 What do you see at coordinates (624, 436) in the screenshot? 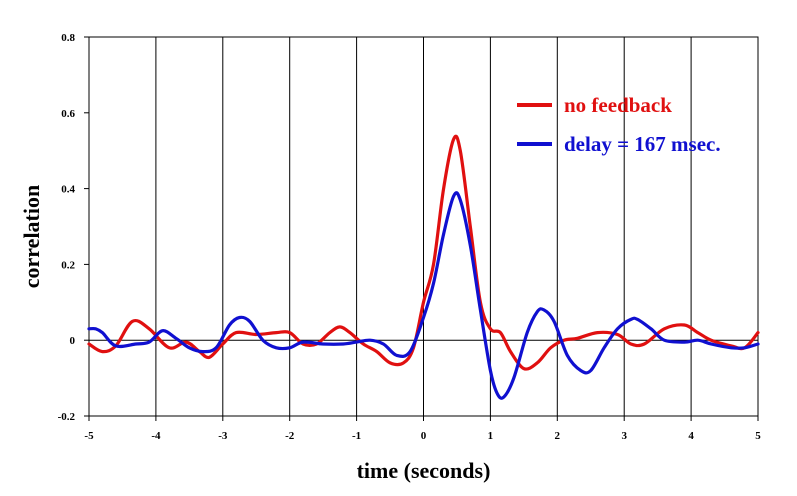
I see `x-tick-label: 3` at bounding box center [624, 436].